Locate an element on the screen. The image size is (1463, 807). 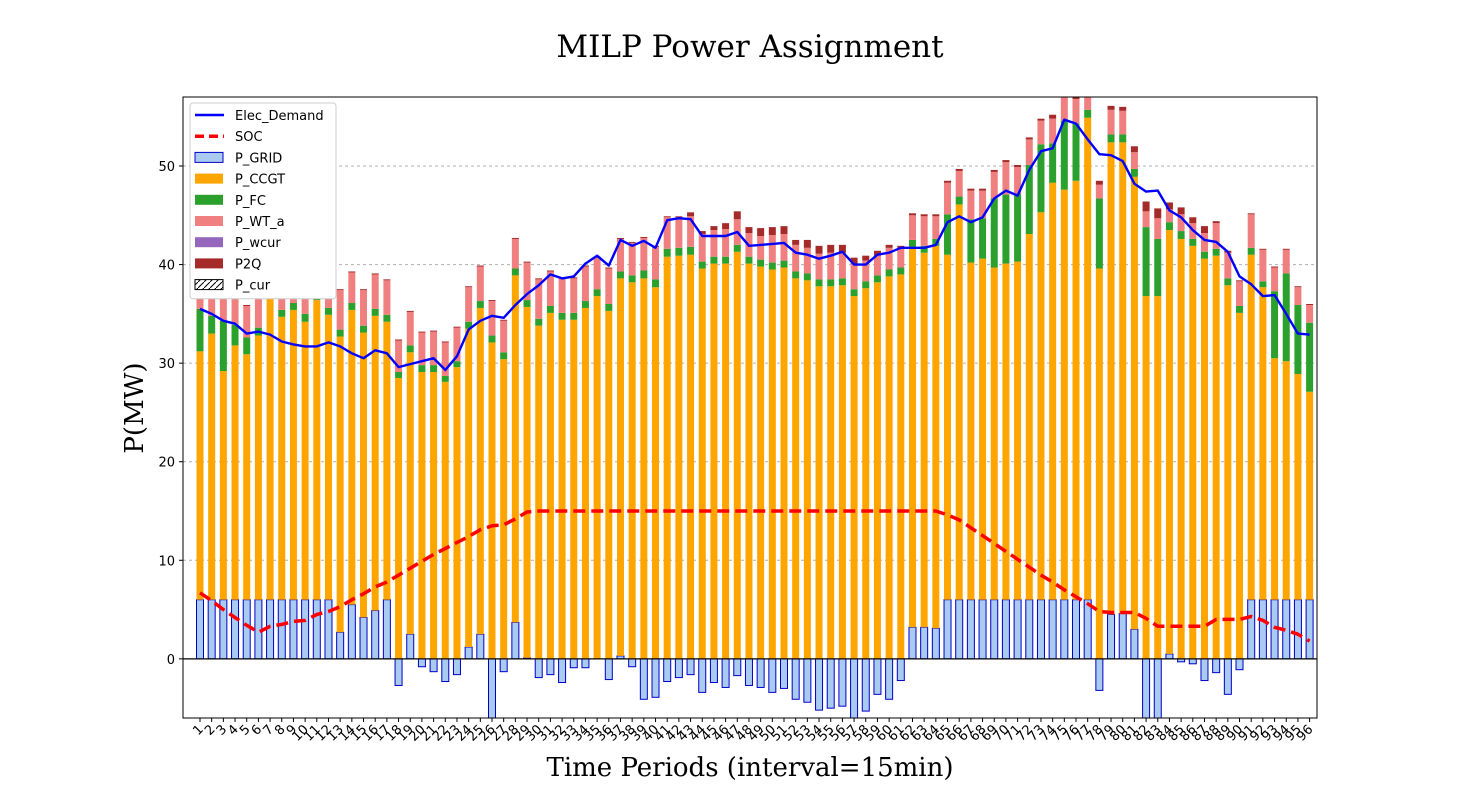
legend-label: P_wcur is located at coordinates (258, 243).